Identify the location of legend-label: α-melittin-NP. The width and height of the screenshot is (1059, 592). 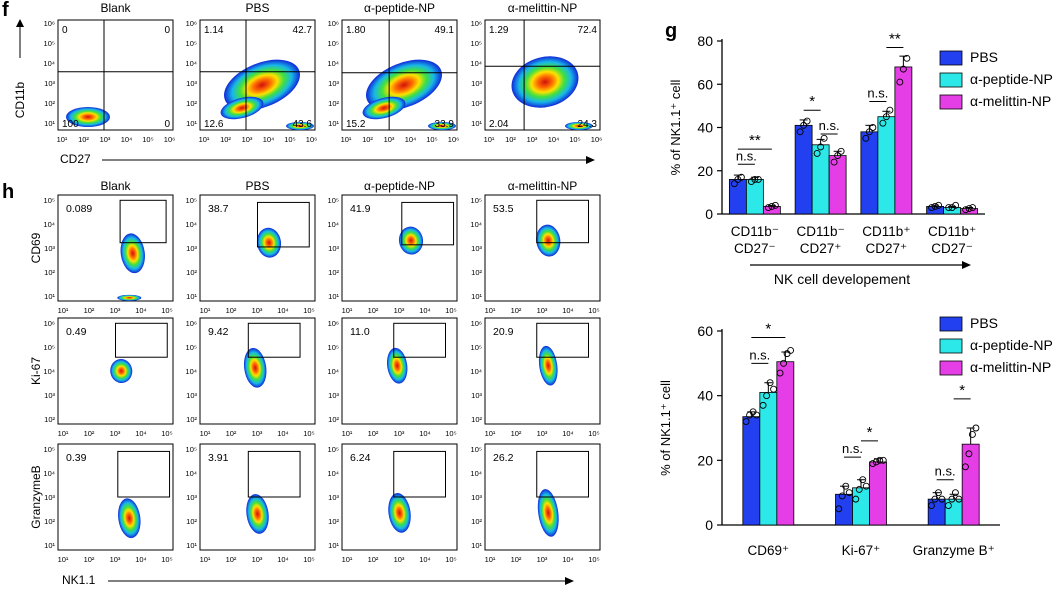
(1010, 367).